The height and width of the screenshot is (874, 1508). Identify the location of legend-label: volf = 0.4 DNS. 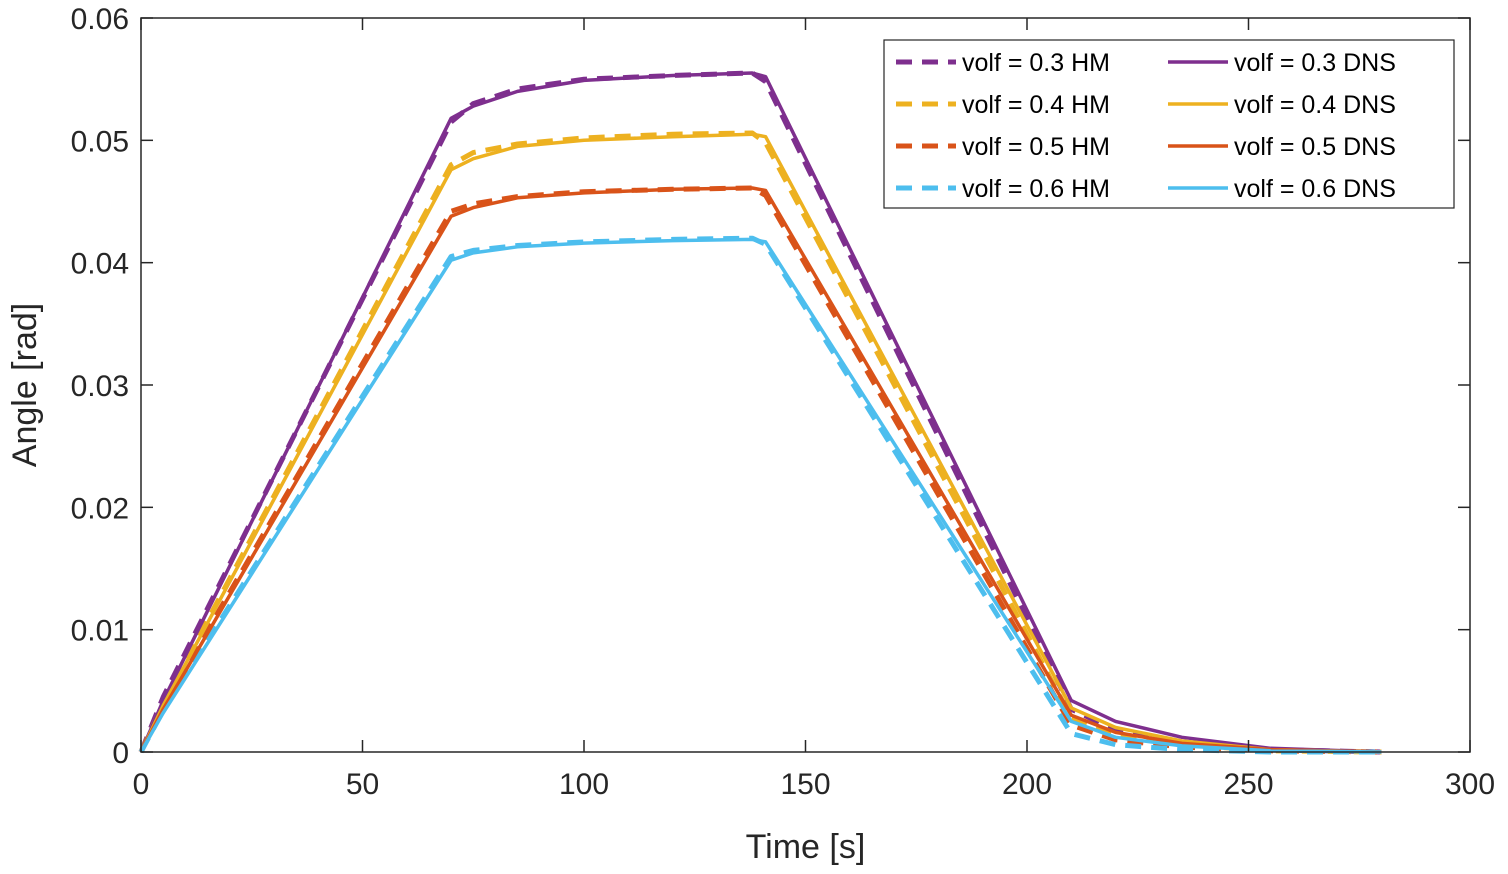
(1315, 105).